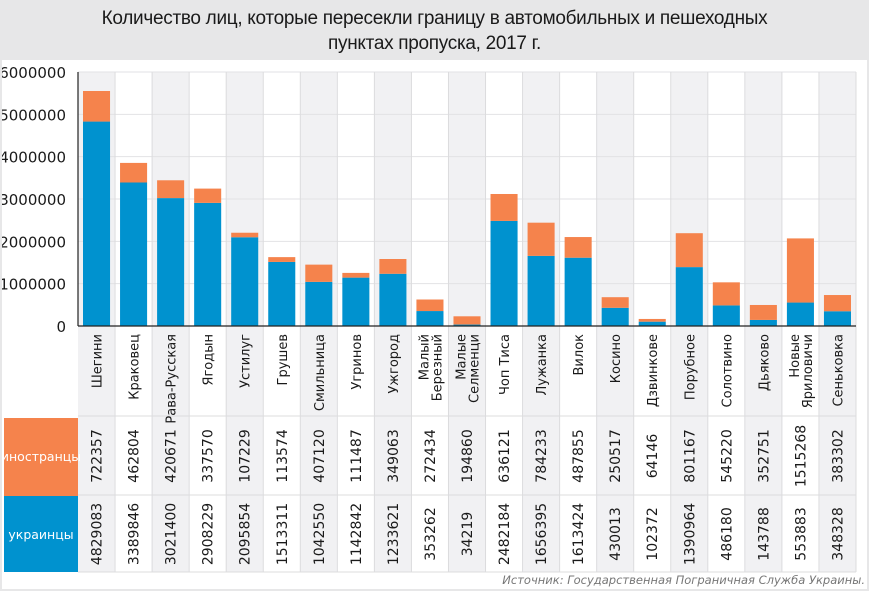  What do you see at coordinates (98, 455) in the screenshot?
I see `table-value-foreigners: 722357` at bounding box center [98, 455].